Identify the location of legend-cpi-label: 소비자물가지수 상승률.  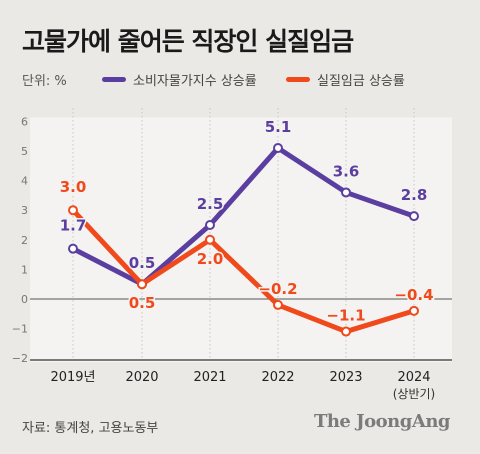
(195, 81).